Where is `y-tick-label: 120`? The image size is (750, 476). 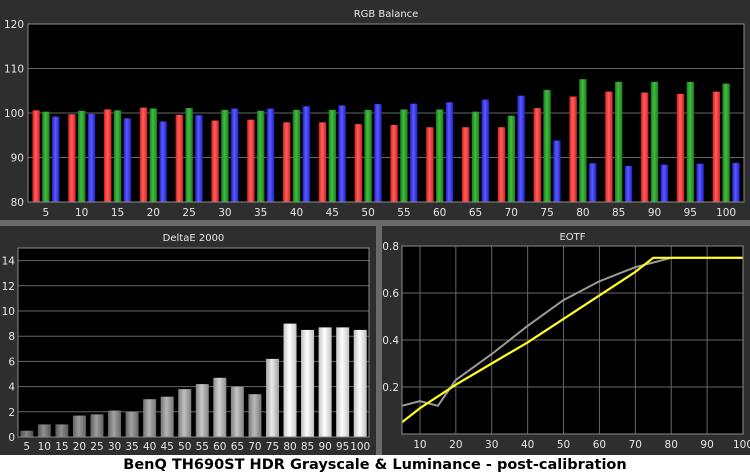 y-tick-label: 120 is located at coordinates (14, 25).